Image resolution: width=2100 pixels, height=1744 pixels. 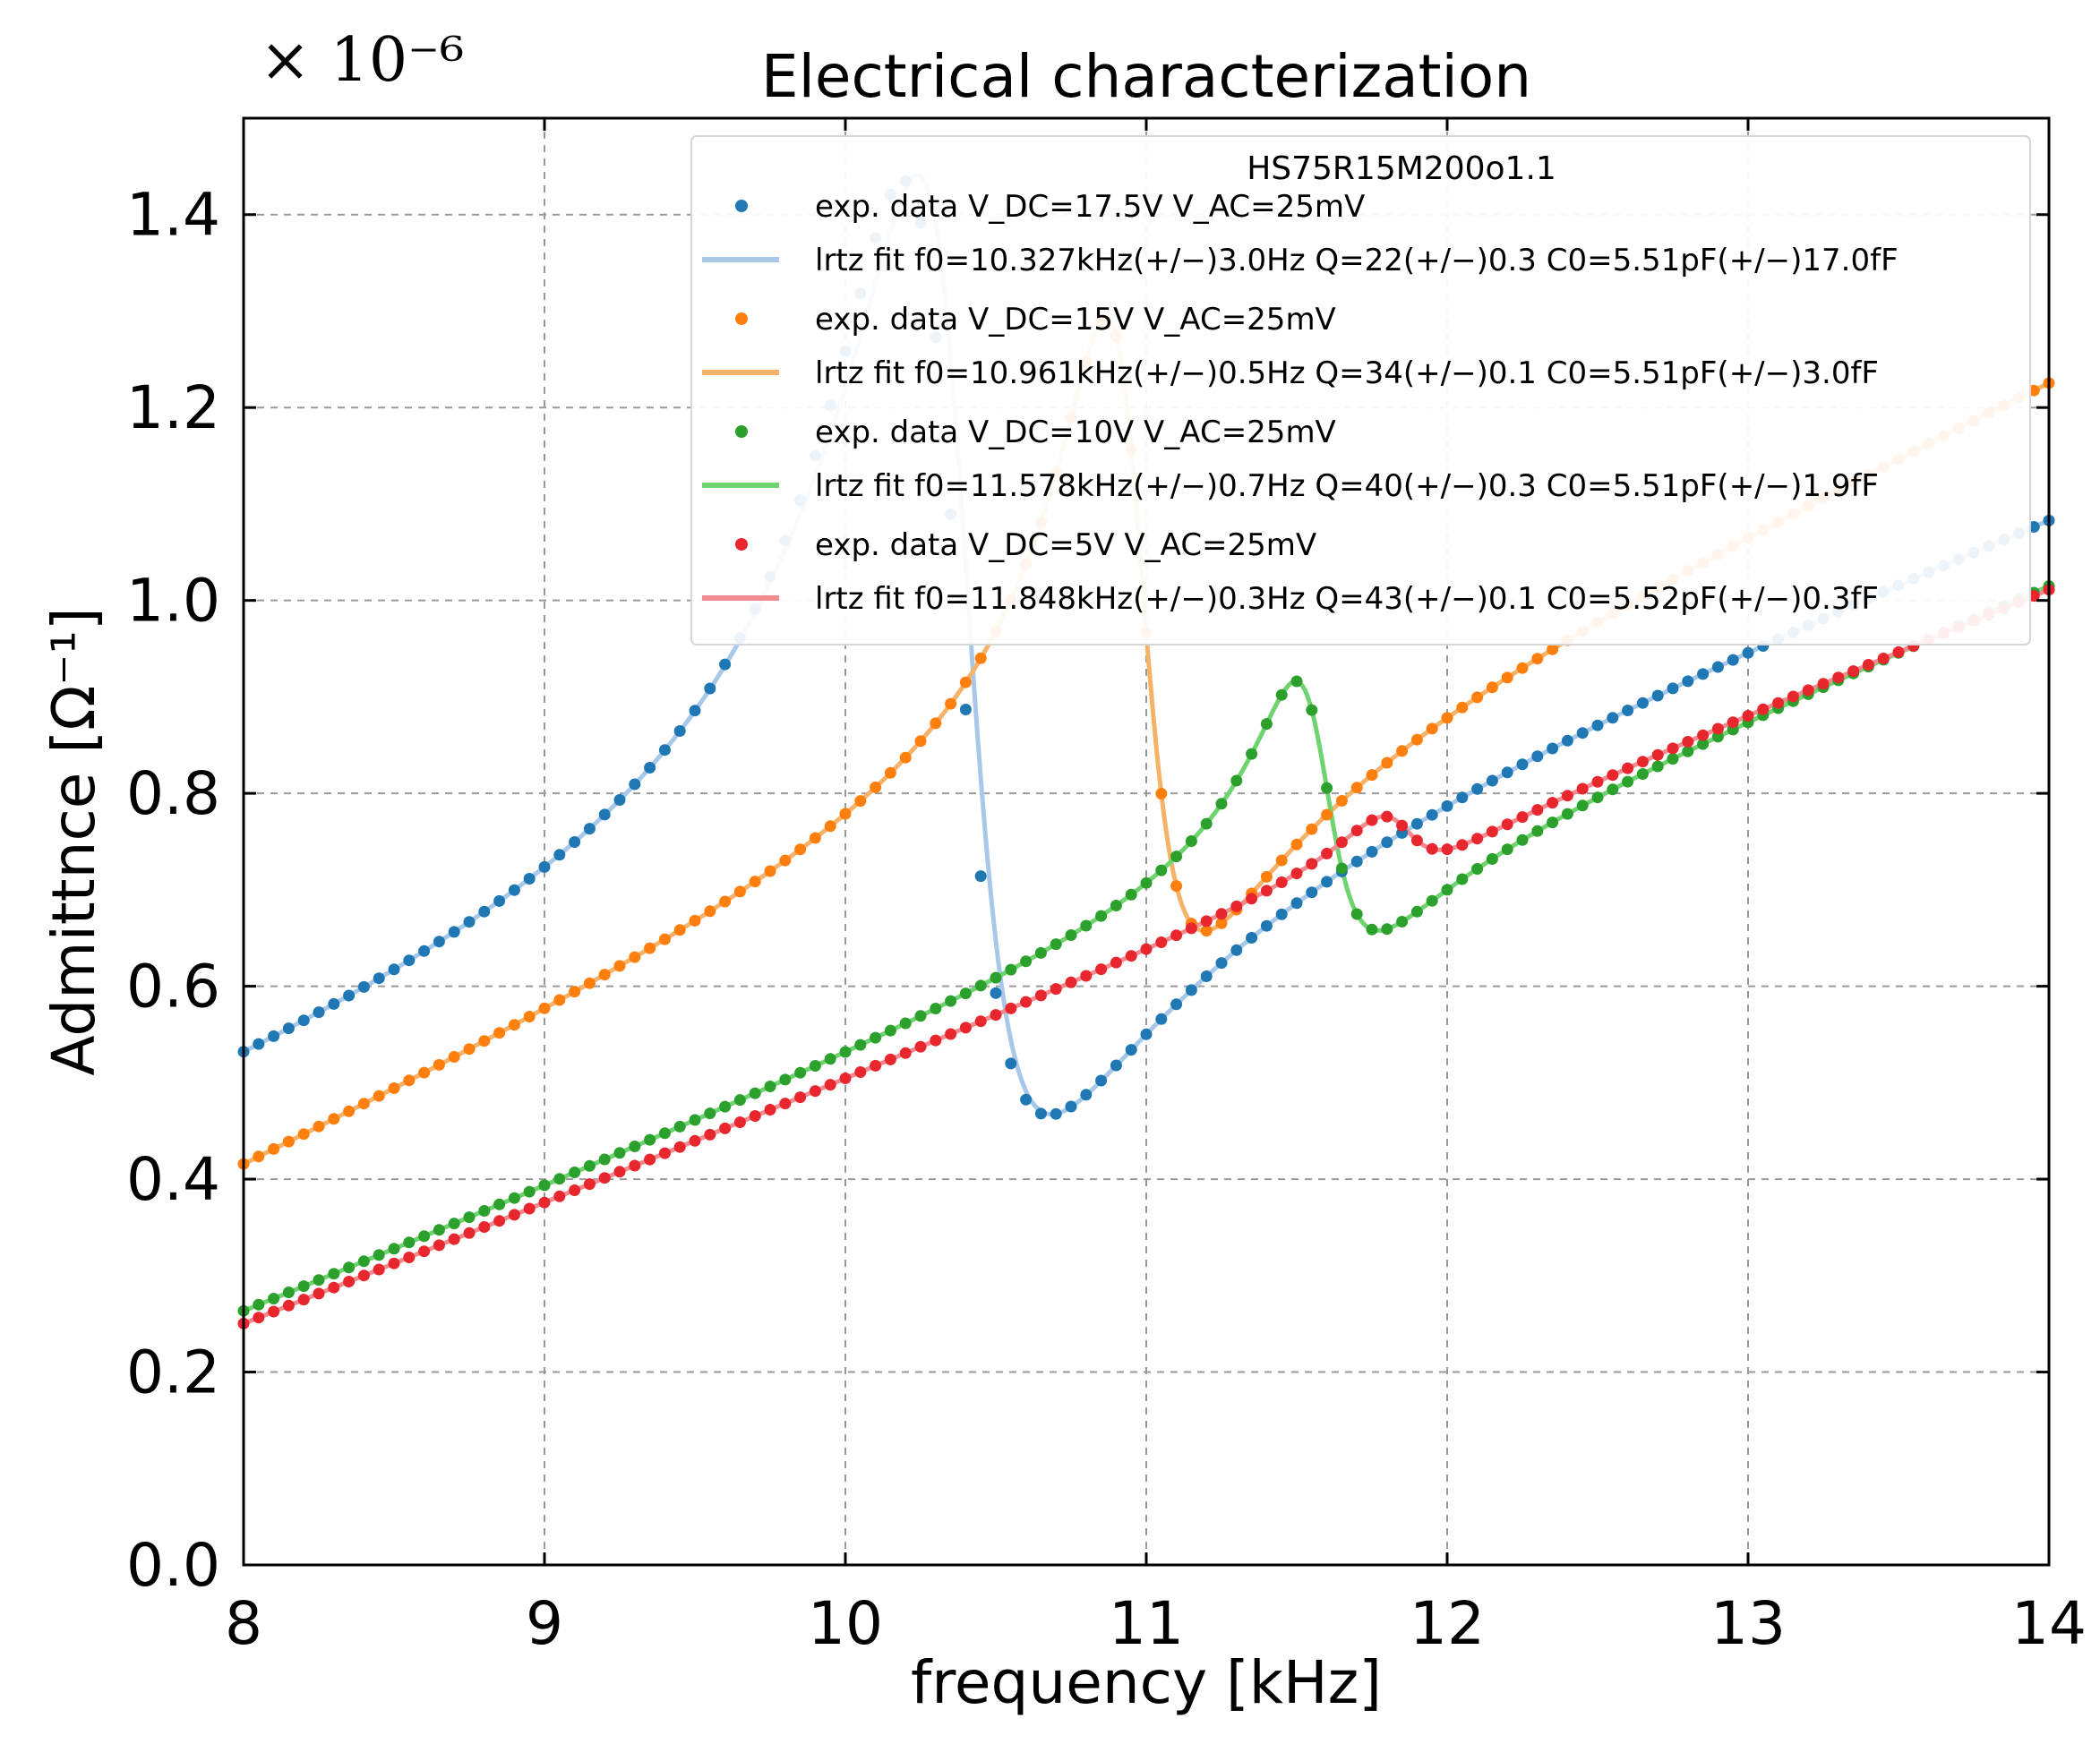 I want to click on x-tick-label: 8, so click(x=244, y=1623).